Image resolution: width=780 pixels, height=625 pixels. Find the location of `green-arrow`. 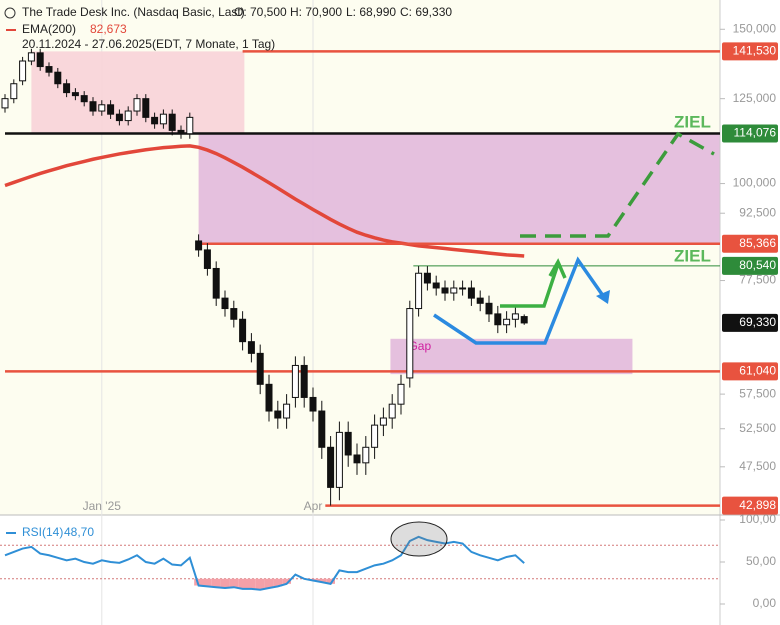

green-arrow is located at coordinates (530, 285).